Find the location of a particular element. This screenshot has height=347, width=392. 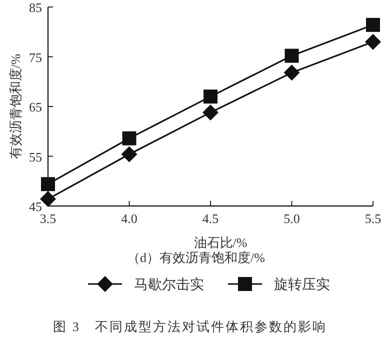

text: （d）有效沥青饱和度/% is located at coordinates (196, 257).